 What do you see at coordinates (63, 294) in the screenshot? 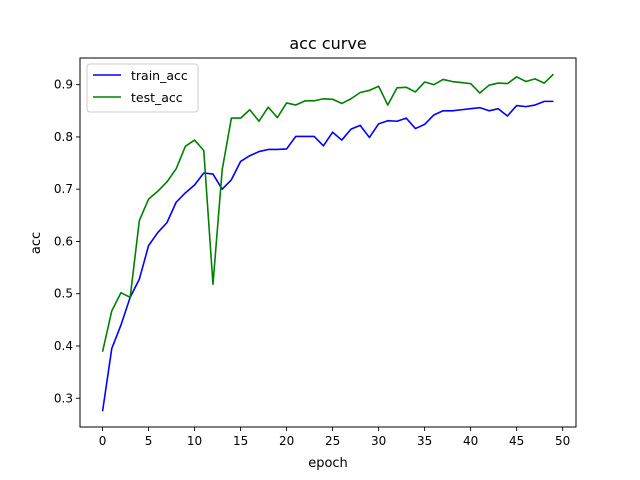
I see `y-tick-label: 0.5` at bounding box center [63, 294].